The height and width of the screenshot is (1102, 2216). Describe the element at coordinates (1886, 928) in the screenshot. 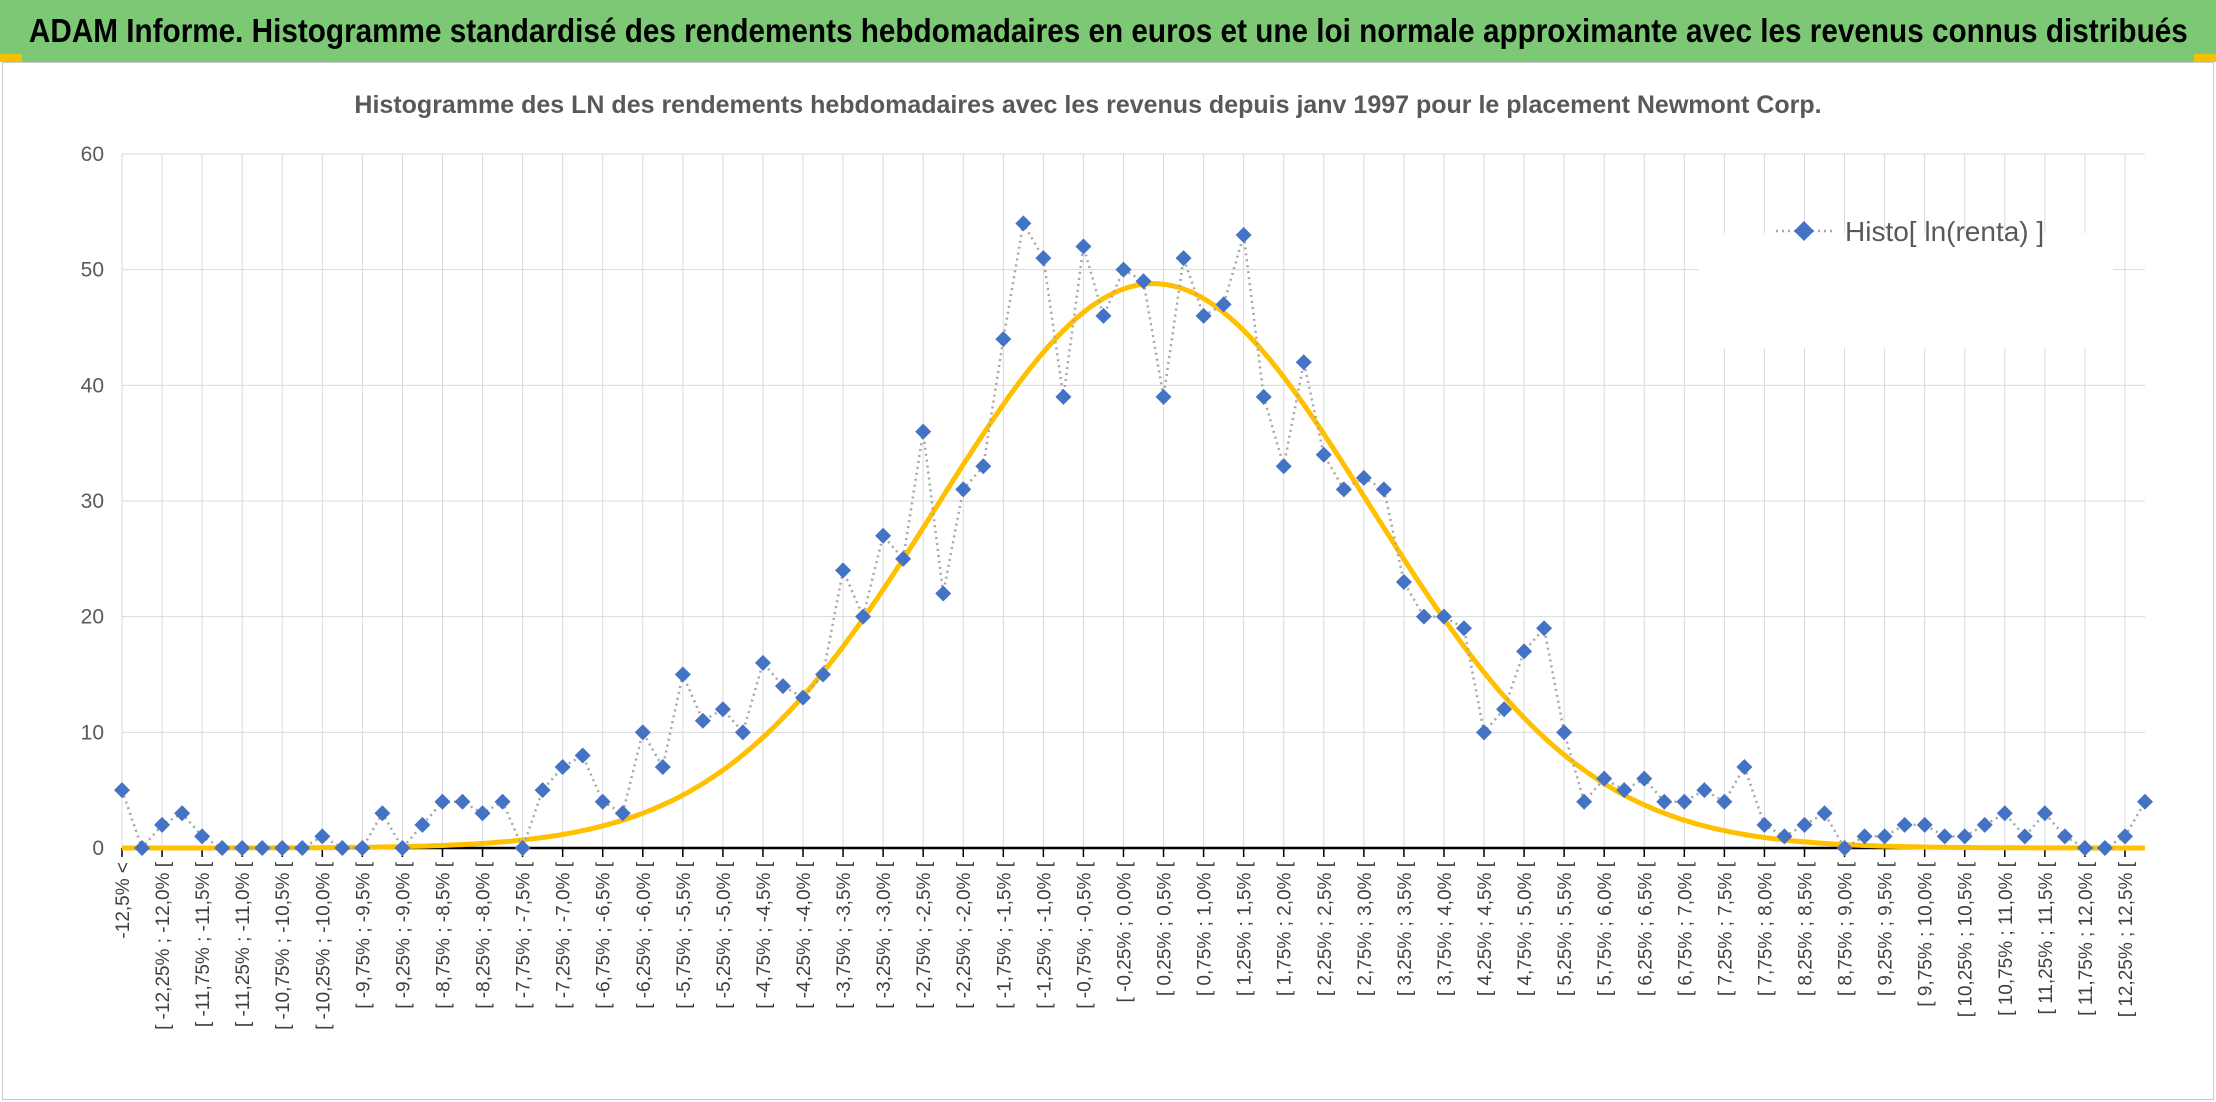

I see `x-tick-label: [ 9,25% ; 9,5% [` at that location.